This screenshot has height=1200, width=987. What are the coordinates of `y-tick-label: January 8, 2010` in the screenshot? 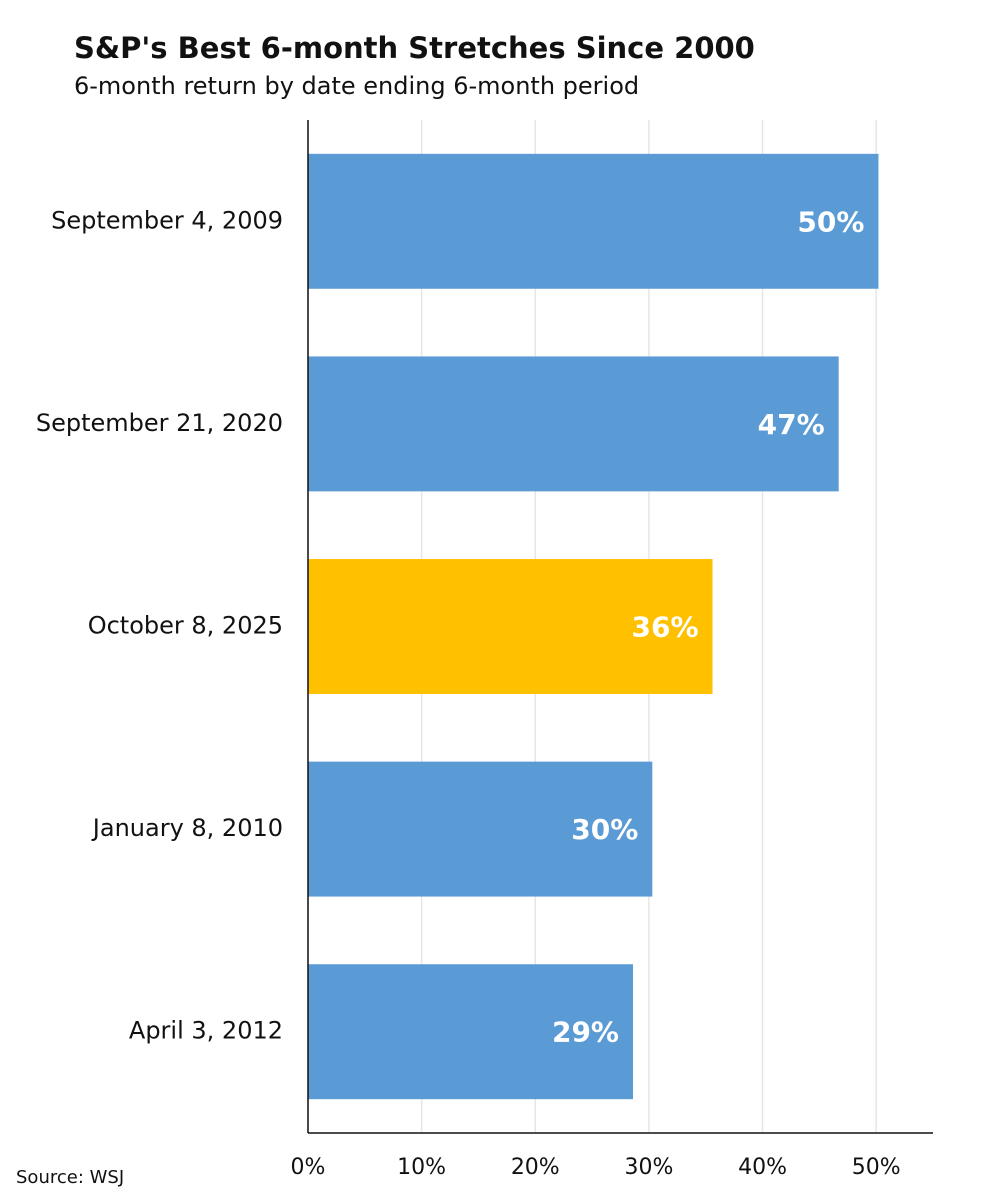 It's located at (187, 828).